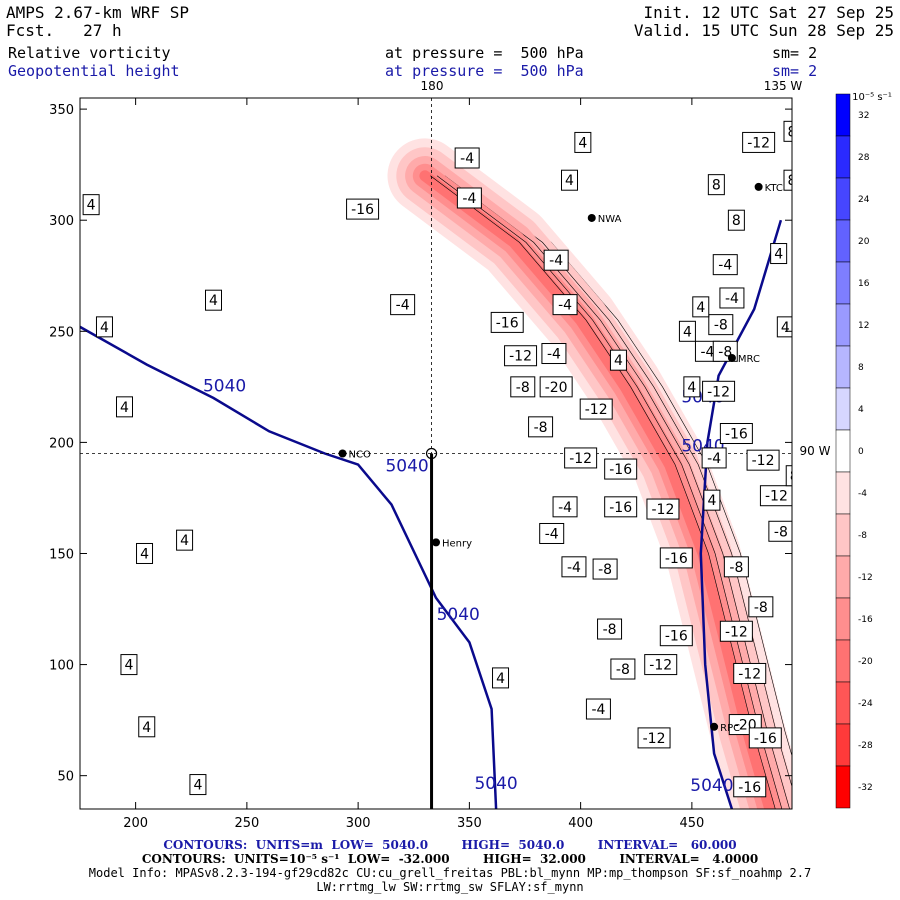  Describe the element at coordinates (749, 359) in the screenshot. I see `station-name: MRC` at that location.